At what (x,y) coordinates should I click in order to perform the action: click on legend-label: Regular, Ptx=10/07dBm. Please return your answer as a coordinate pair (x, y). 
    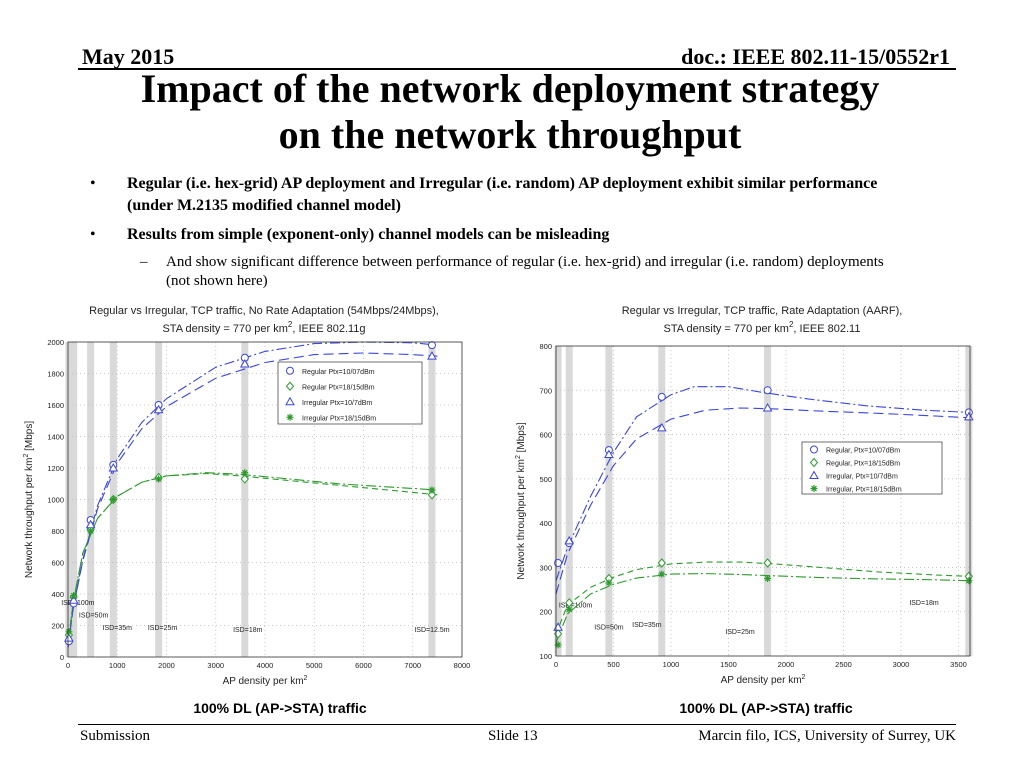
    Looking at the image, I should click on (863, 451).